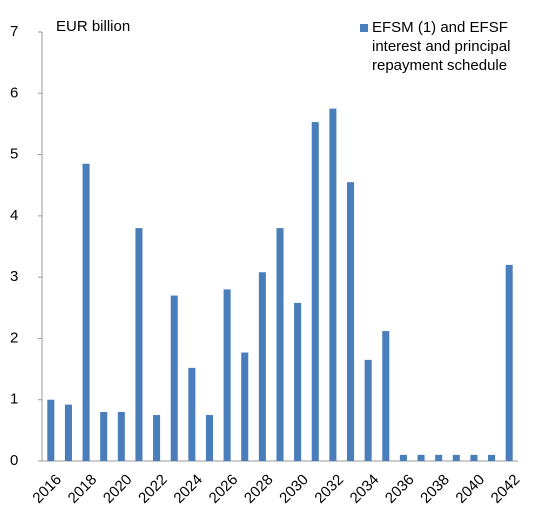  Describe the element at coordinates (188, 489) in the screenshot. I see `x-tick-label: 2024` at that location.